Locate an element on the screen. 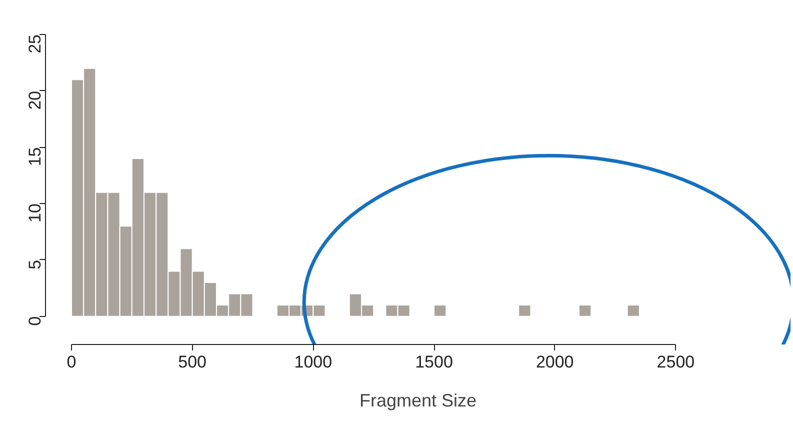 This screenshot has width=793, height=444. y-tick-label: 0 is located at coordinates (35, 321).